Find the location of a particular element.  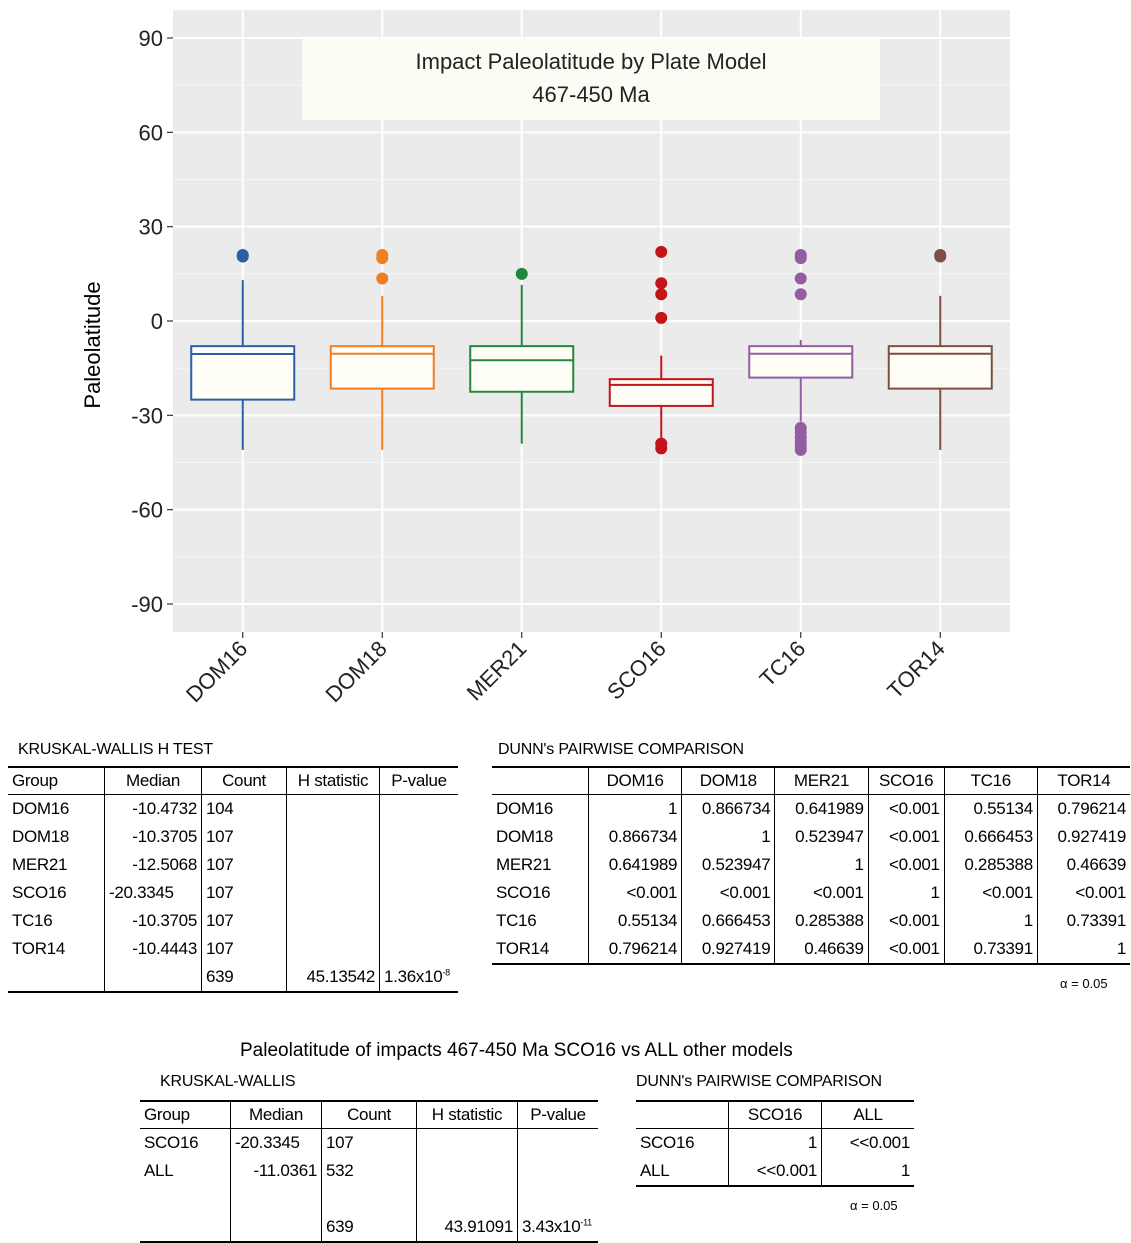

p-cell: 0.523947 is located at coordinates (821, 837).